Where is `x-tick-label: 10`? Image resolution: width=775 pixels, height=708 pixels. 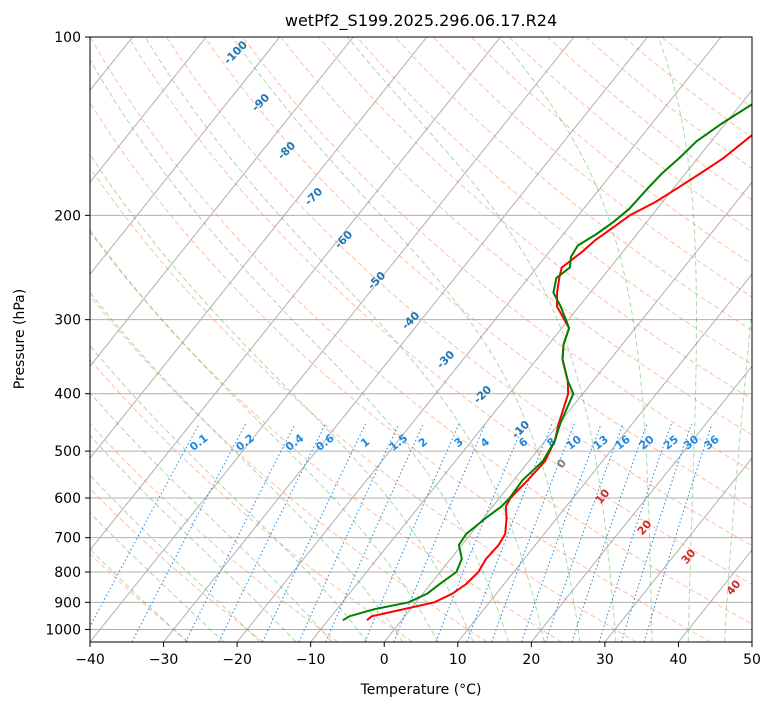 x-tick-label: 10 is located at coordinates (458, 660).